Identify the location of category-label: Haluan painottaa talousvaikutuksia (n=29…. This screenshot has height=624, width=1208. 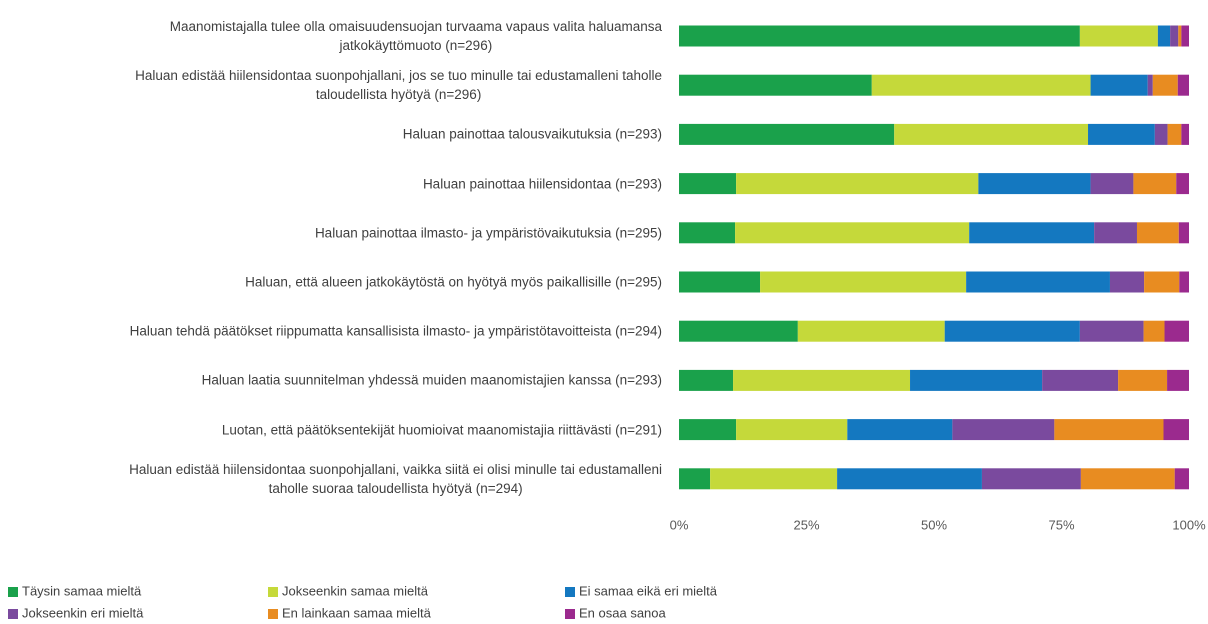
(532, 134).